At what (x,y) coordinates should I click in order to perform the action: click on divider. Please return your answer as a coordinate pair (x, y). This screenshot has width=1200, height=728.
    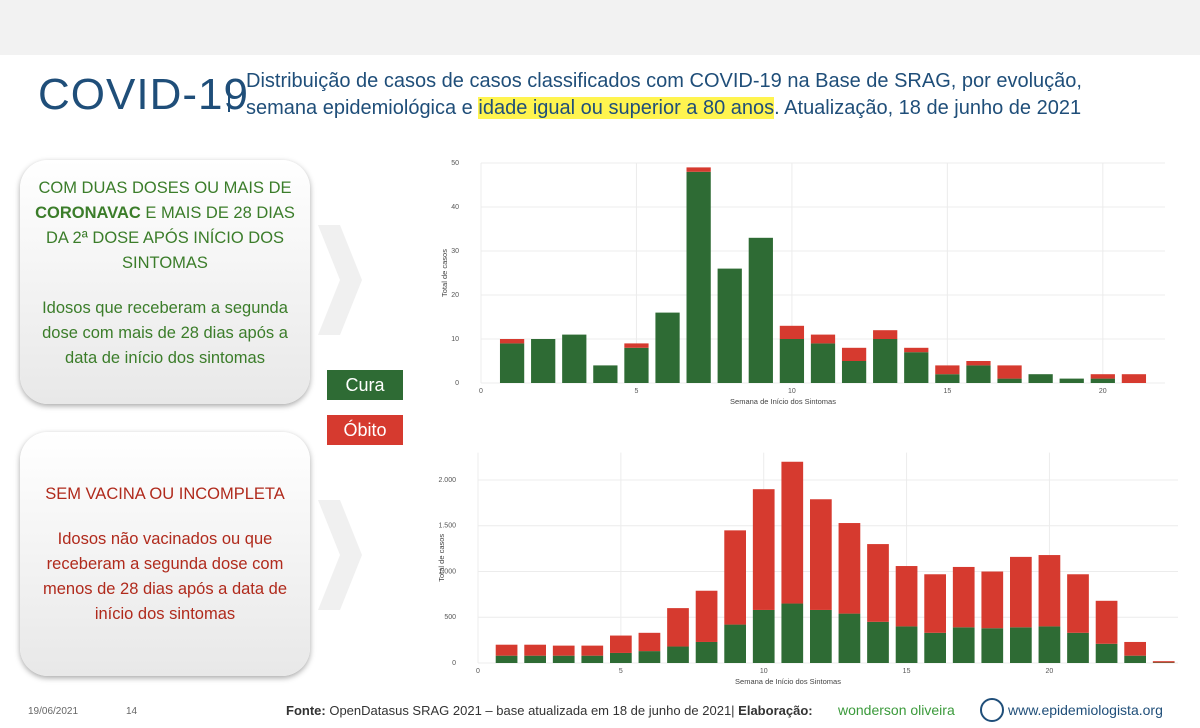
    Looking at the image, I should click on (229, 97).